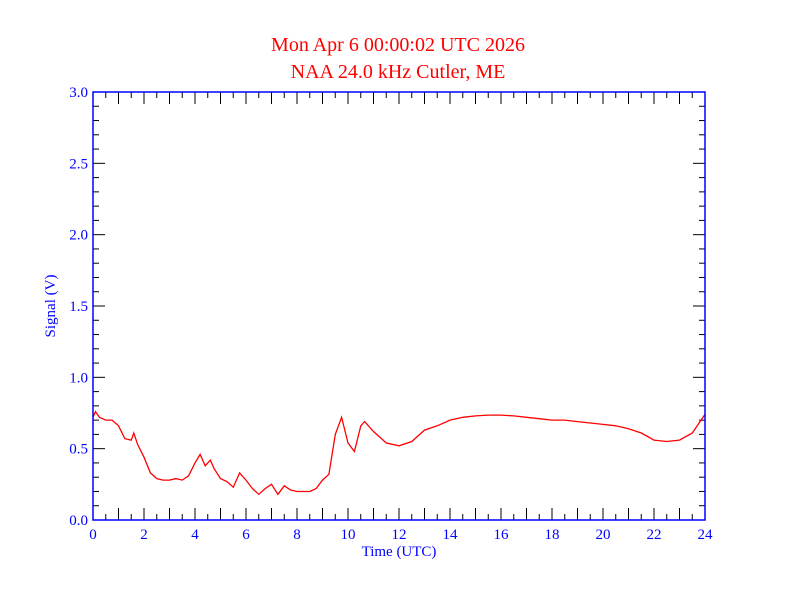  What do you see at coordinates (78, 93) in the screenshot?
I see `y-tick-label: 3.0` at bounding box center [78, 93].